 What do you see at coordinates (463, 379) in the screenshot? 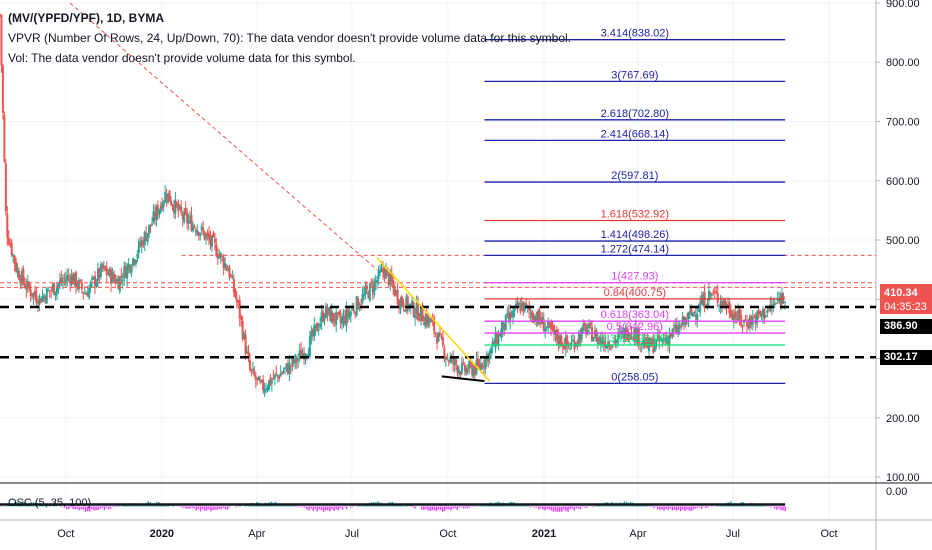
I see `black-base-line` at bounding box center [463, 379].